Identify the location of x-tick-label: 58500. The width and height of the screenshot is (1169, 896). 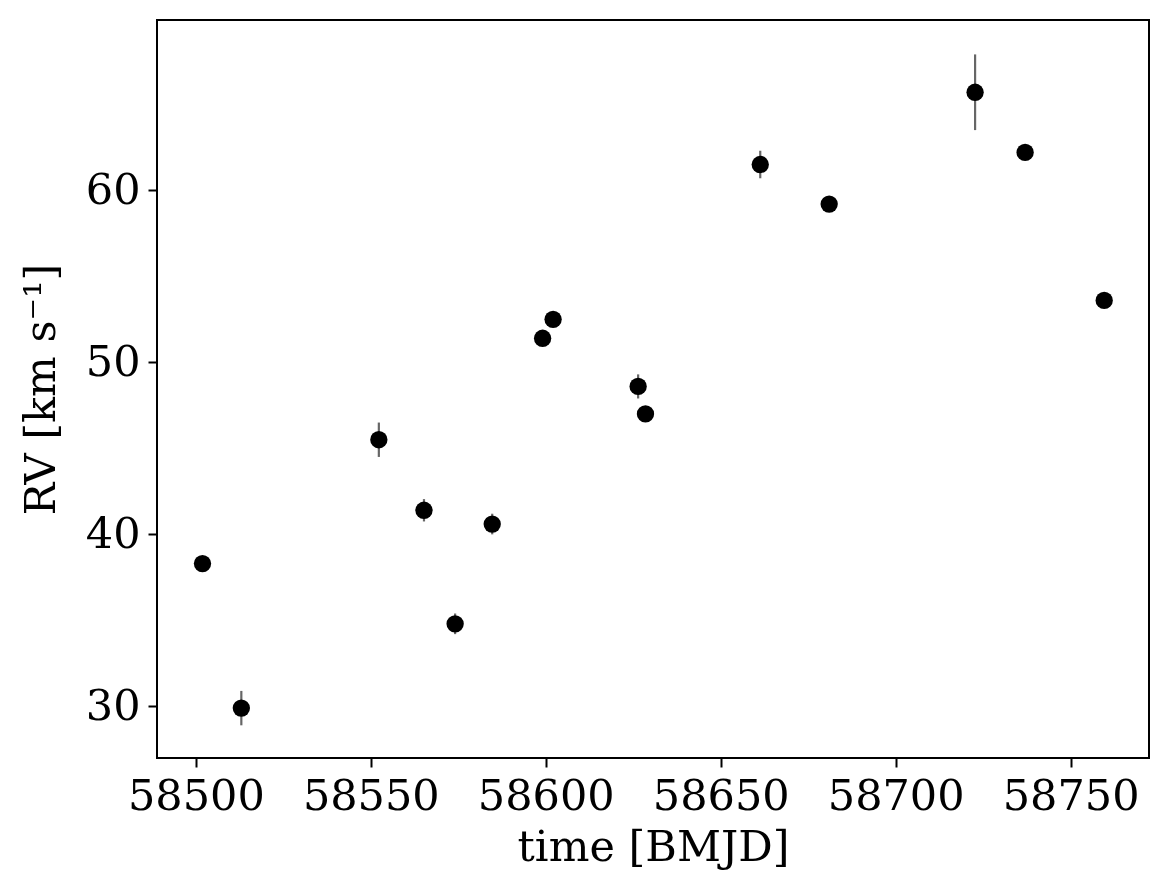
(196, 794).